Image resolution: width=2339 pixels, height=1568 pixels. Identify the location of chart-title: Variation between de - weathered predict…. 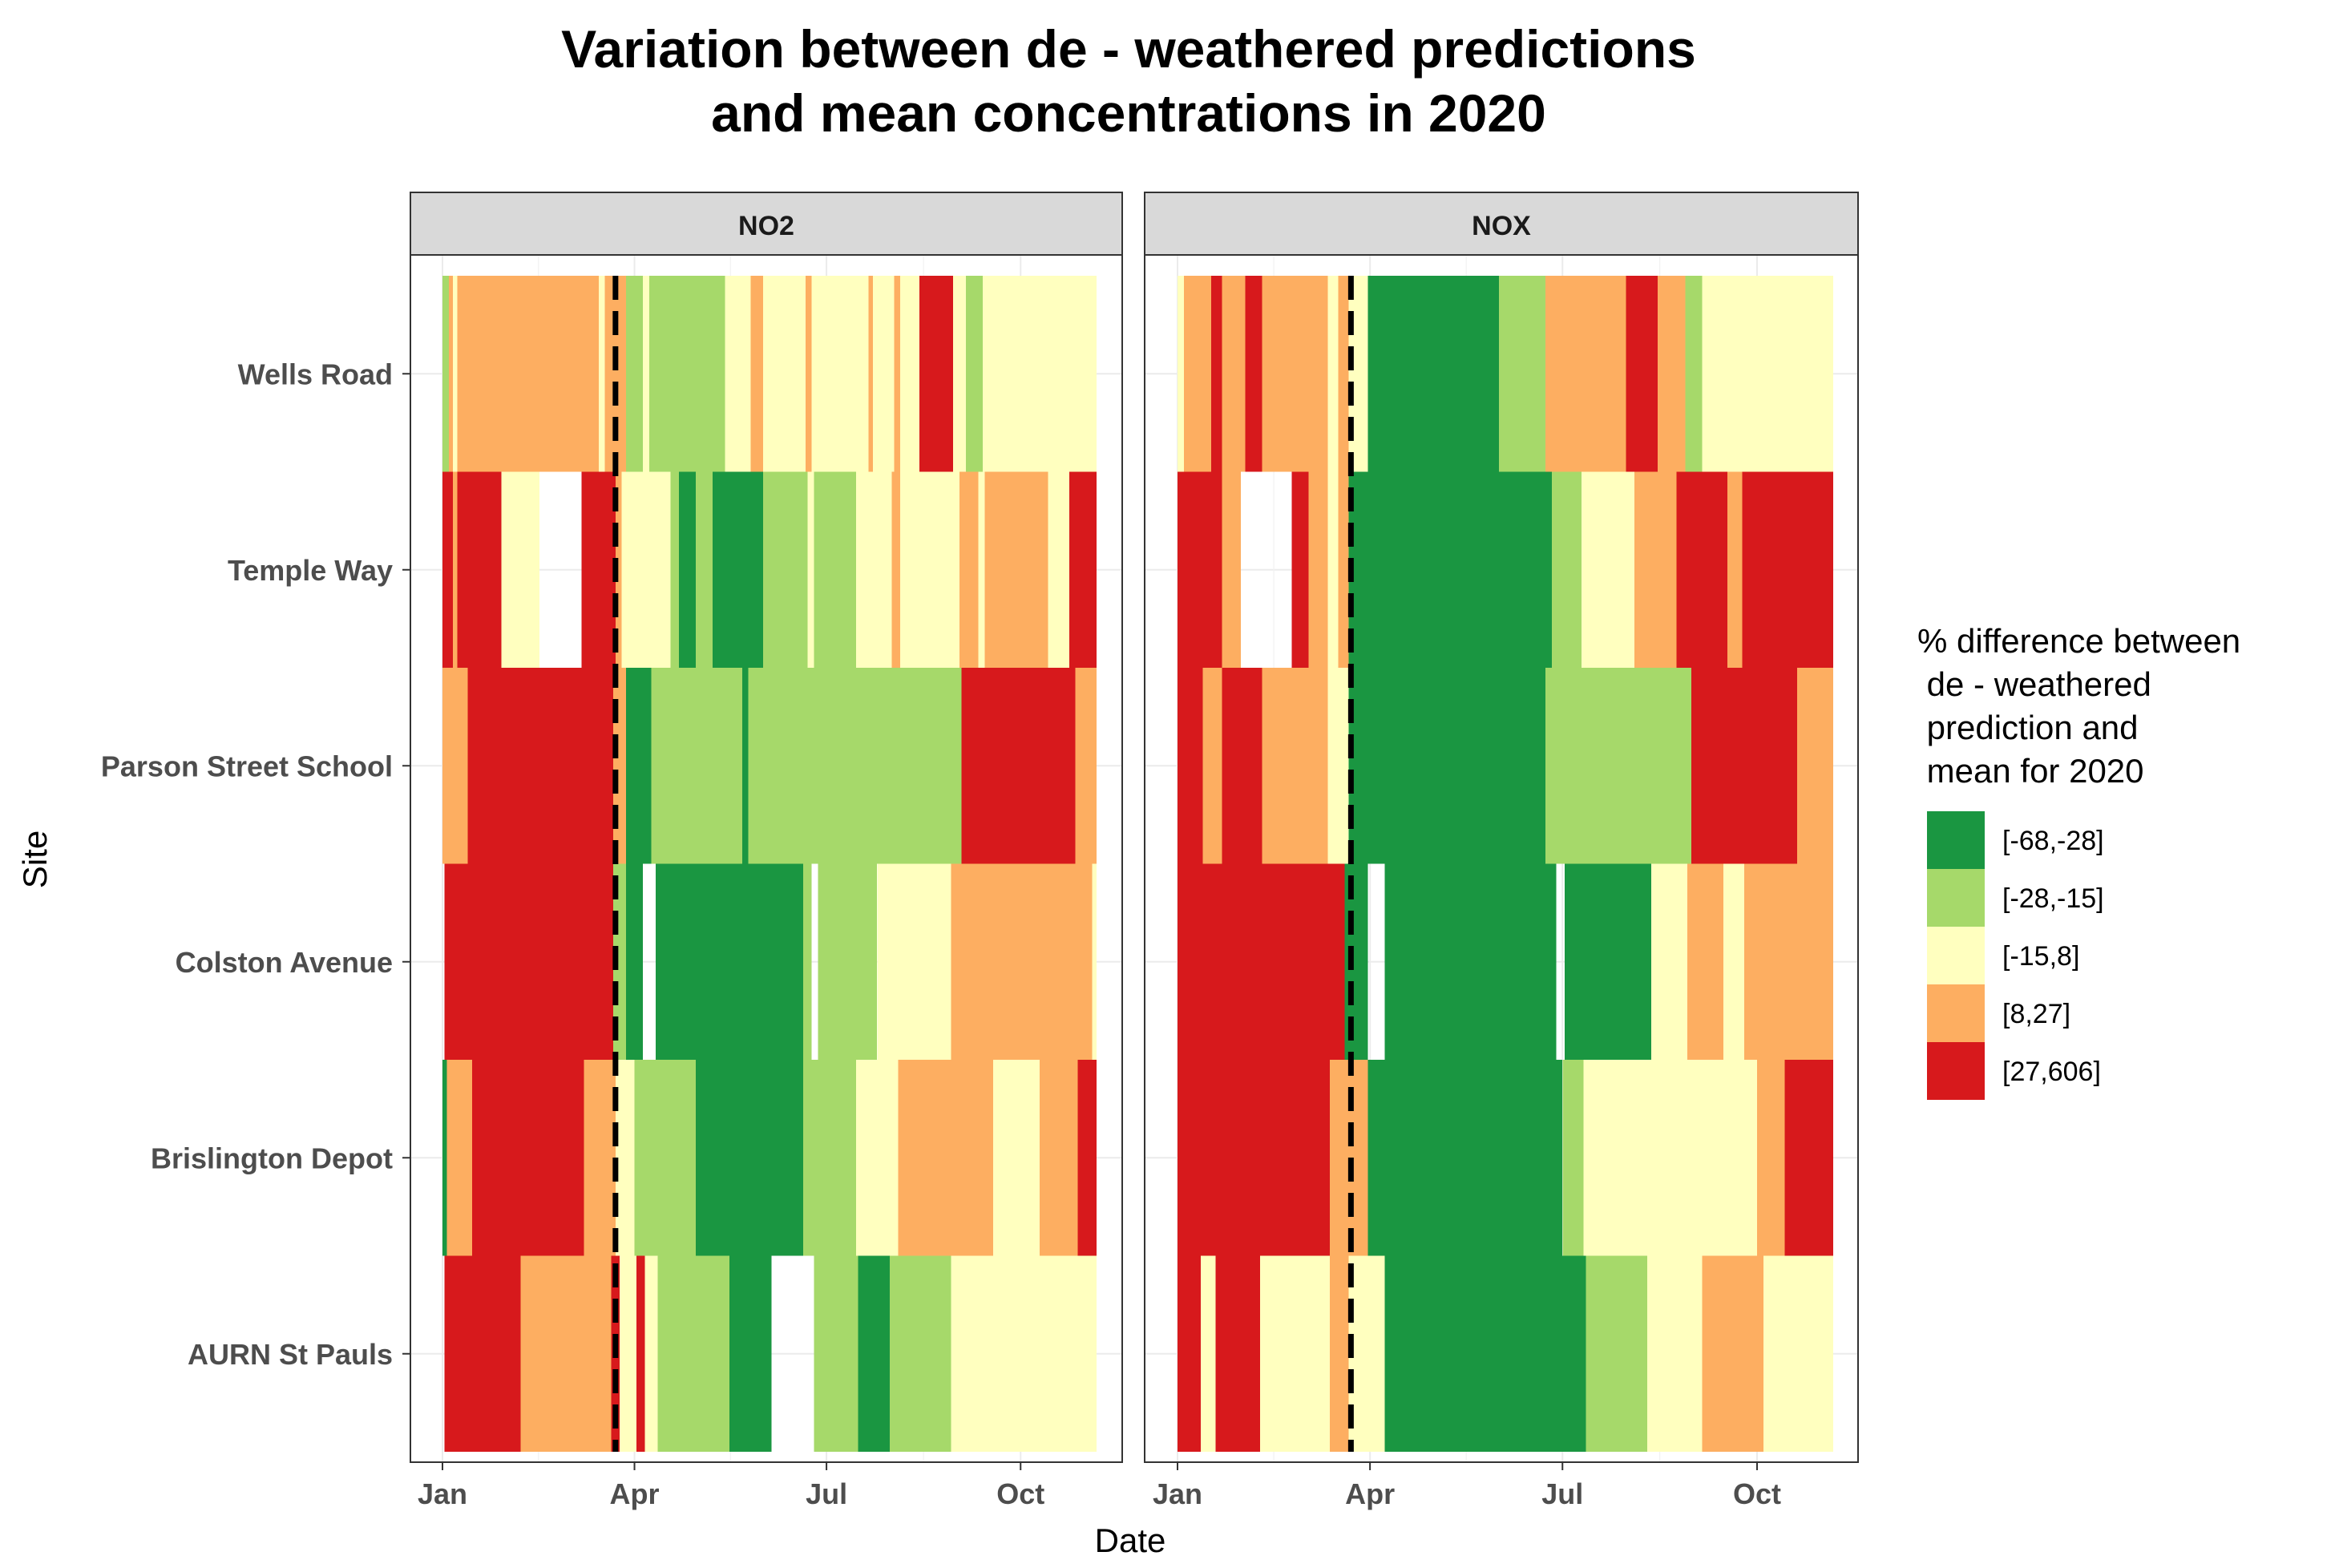
(1128, 81).